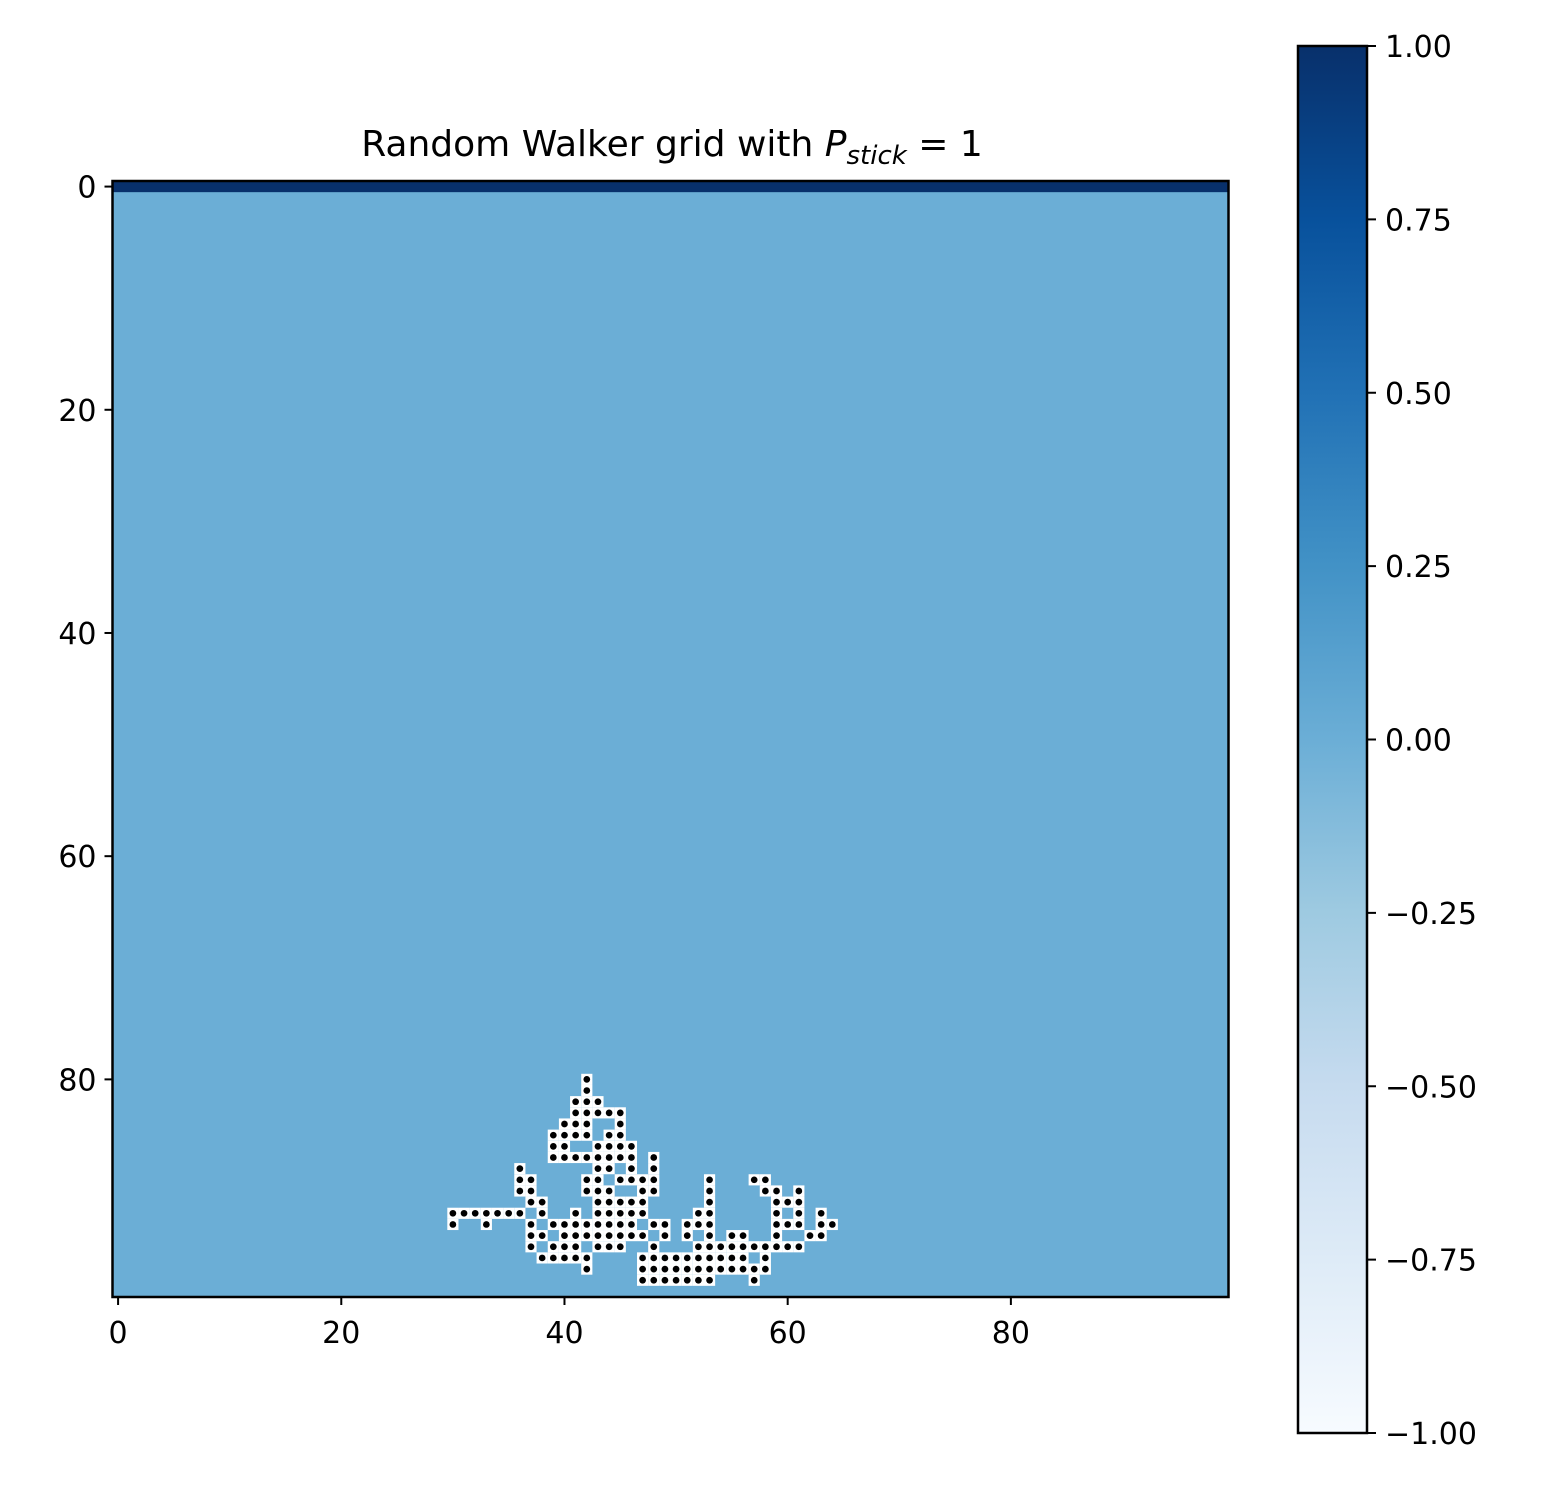 The image size is (1554, 1486). I want to click on chart-title-var: P, so click(836, 144).